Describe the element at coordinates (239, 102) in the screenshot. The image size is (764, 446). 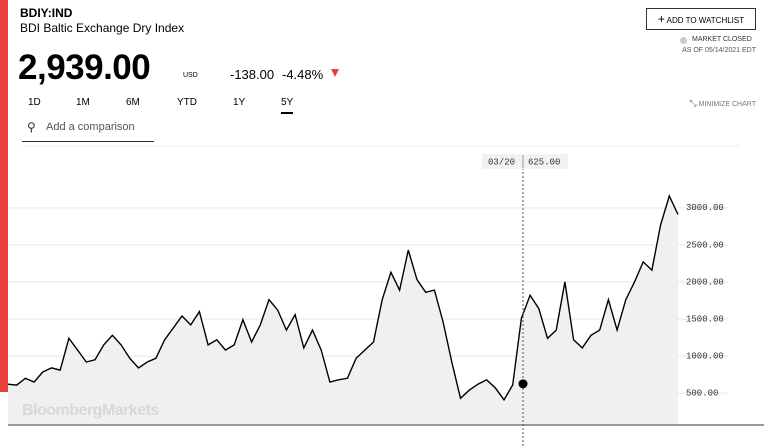
I see `range-button: 1Y` at that location.